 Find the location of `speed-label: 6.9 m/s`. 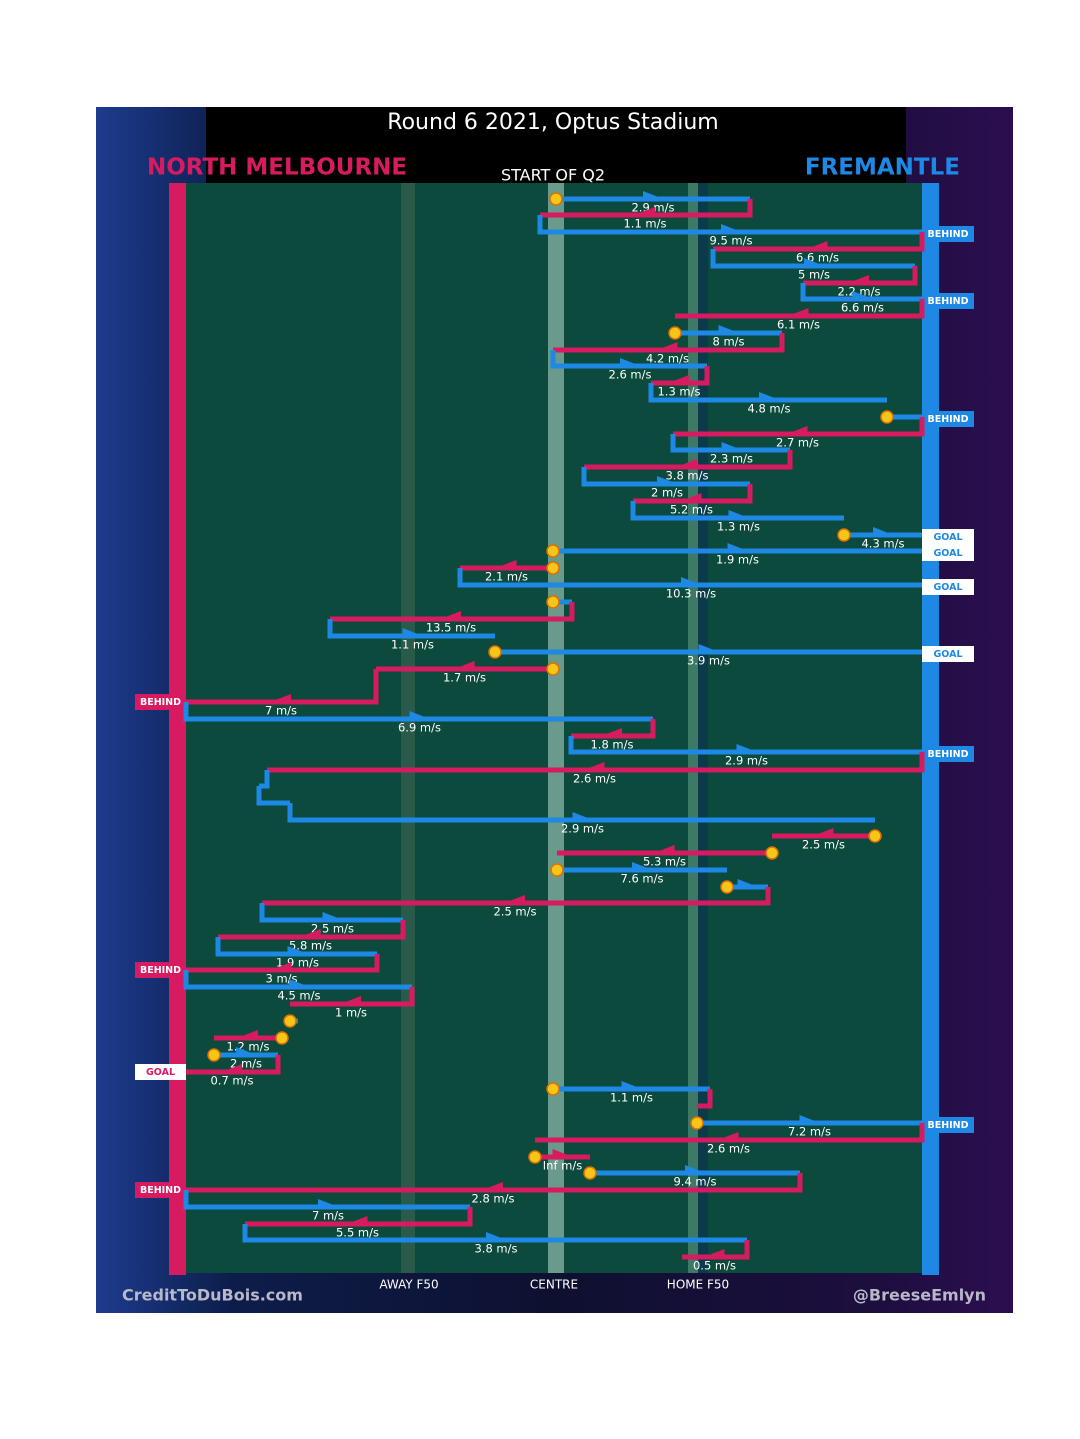

speed-label: 6.9 m/s is located at coordinates (419, 728).